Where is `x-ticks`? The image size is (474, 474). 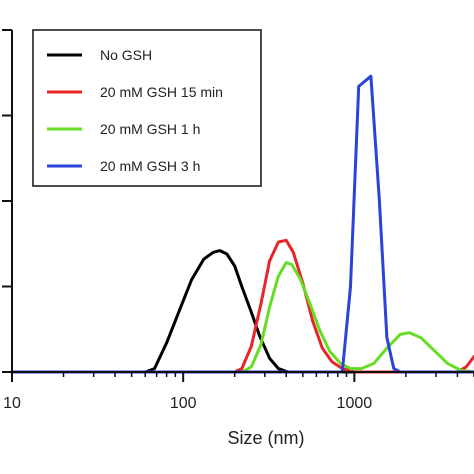 x-ticks is located at coordinates (242, 377).